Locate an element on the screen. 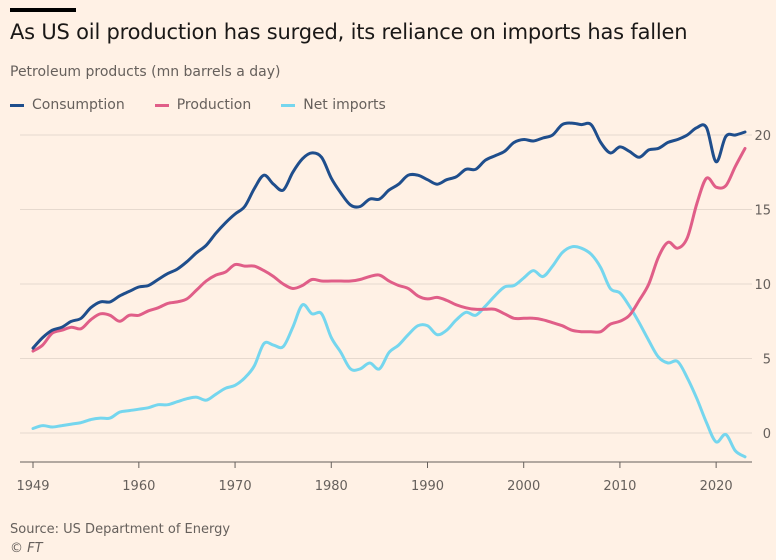 The image size is (776, 560). x-tick-label-1949: 1949 is located at coordinates (32, 486).